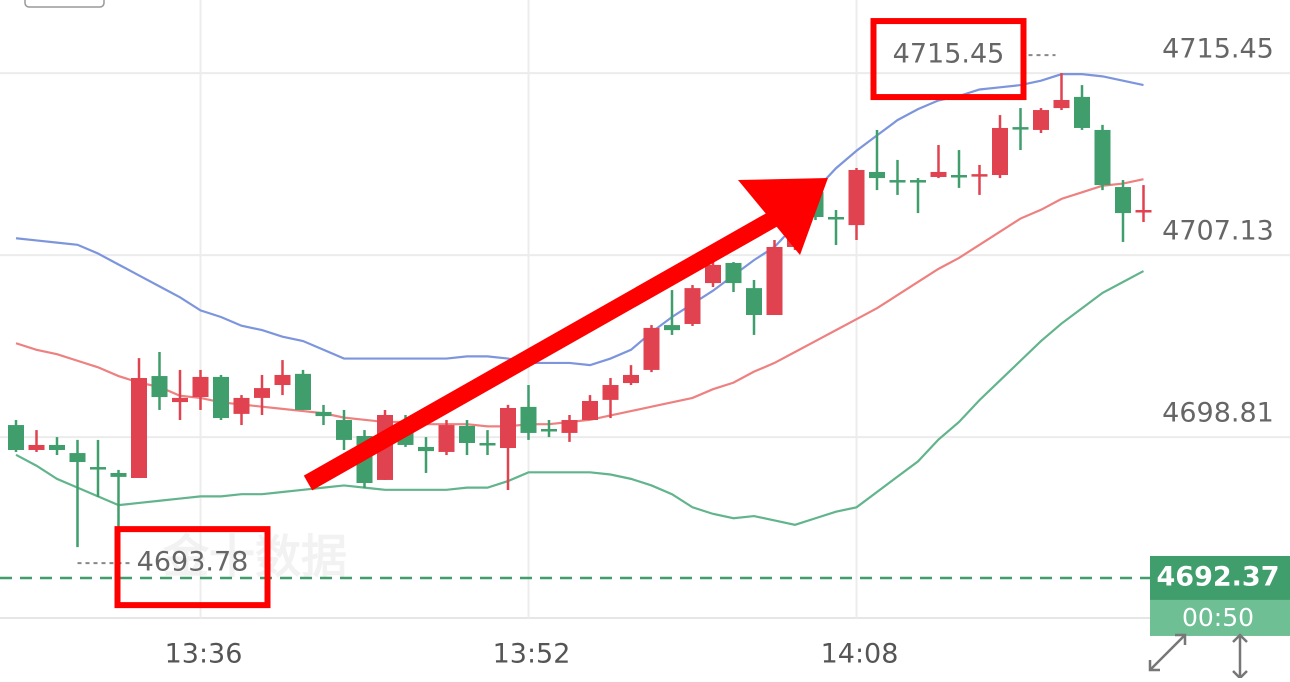  Describe the element at coordinates (1198, 656) in the screenshot. I see `resize-icons` at that location.